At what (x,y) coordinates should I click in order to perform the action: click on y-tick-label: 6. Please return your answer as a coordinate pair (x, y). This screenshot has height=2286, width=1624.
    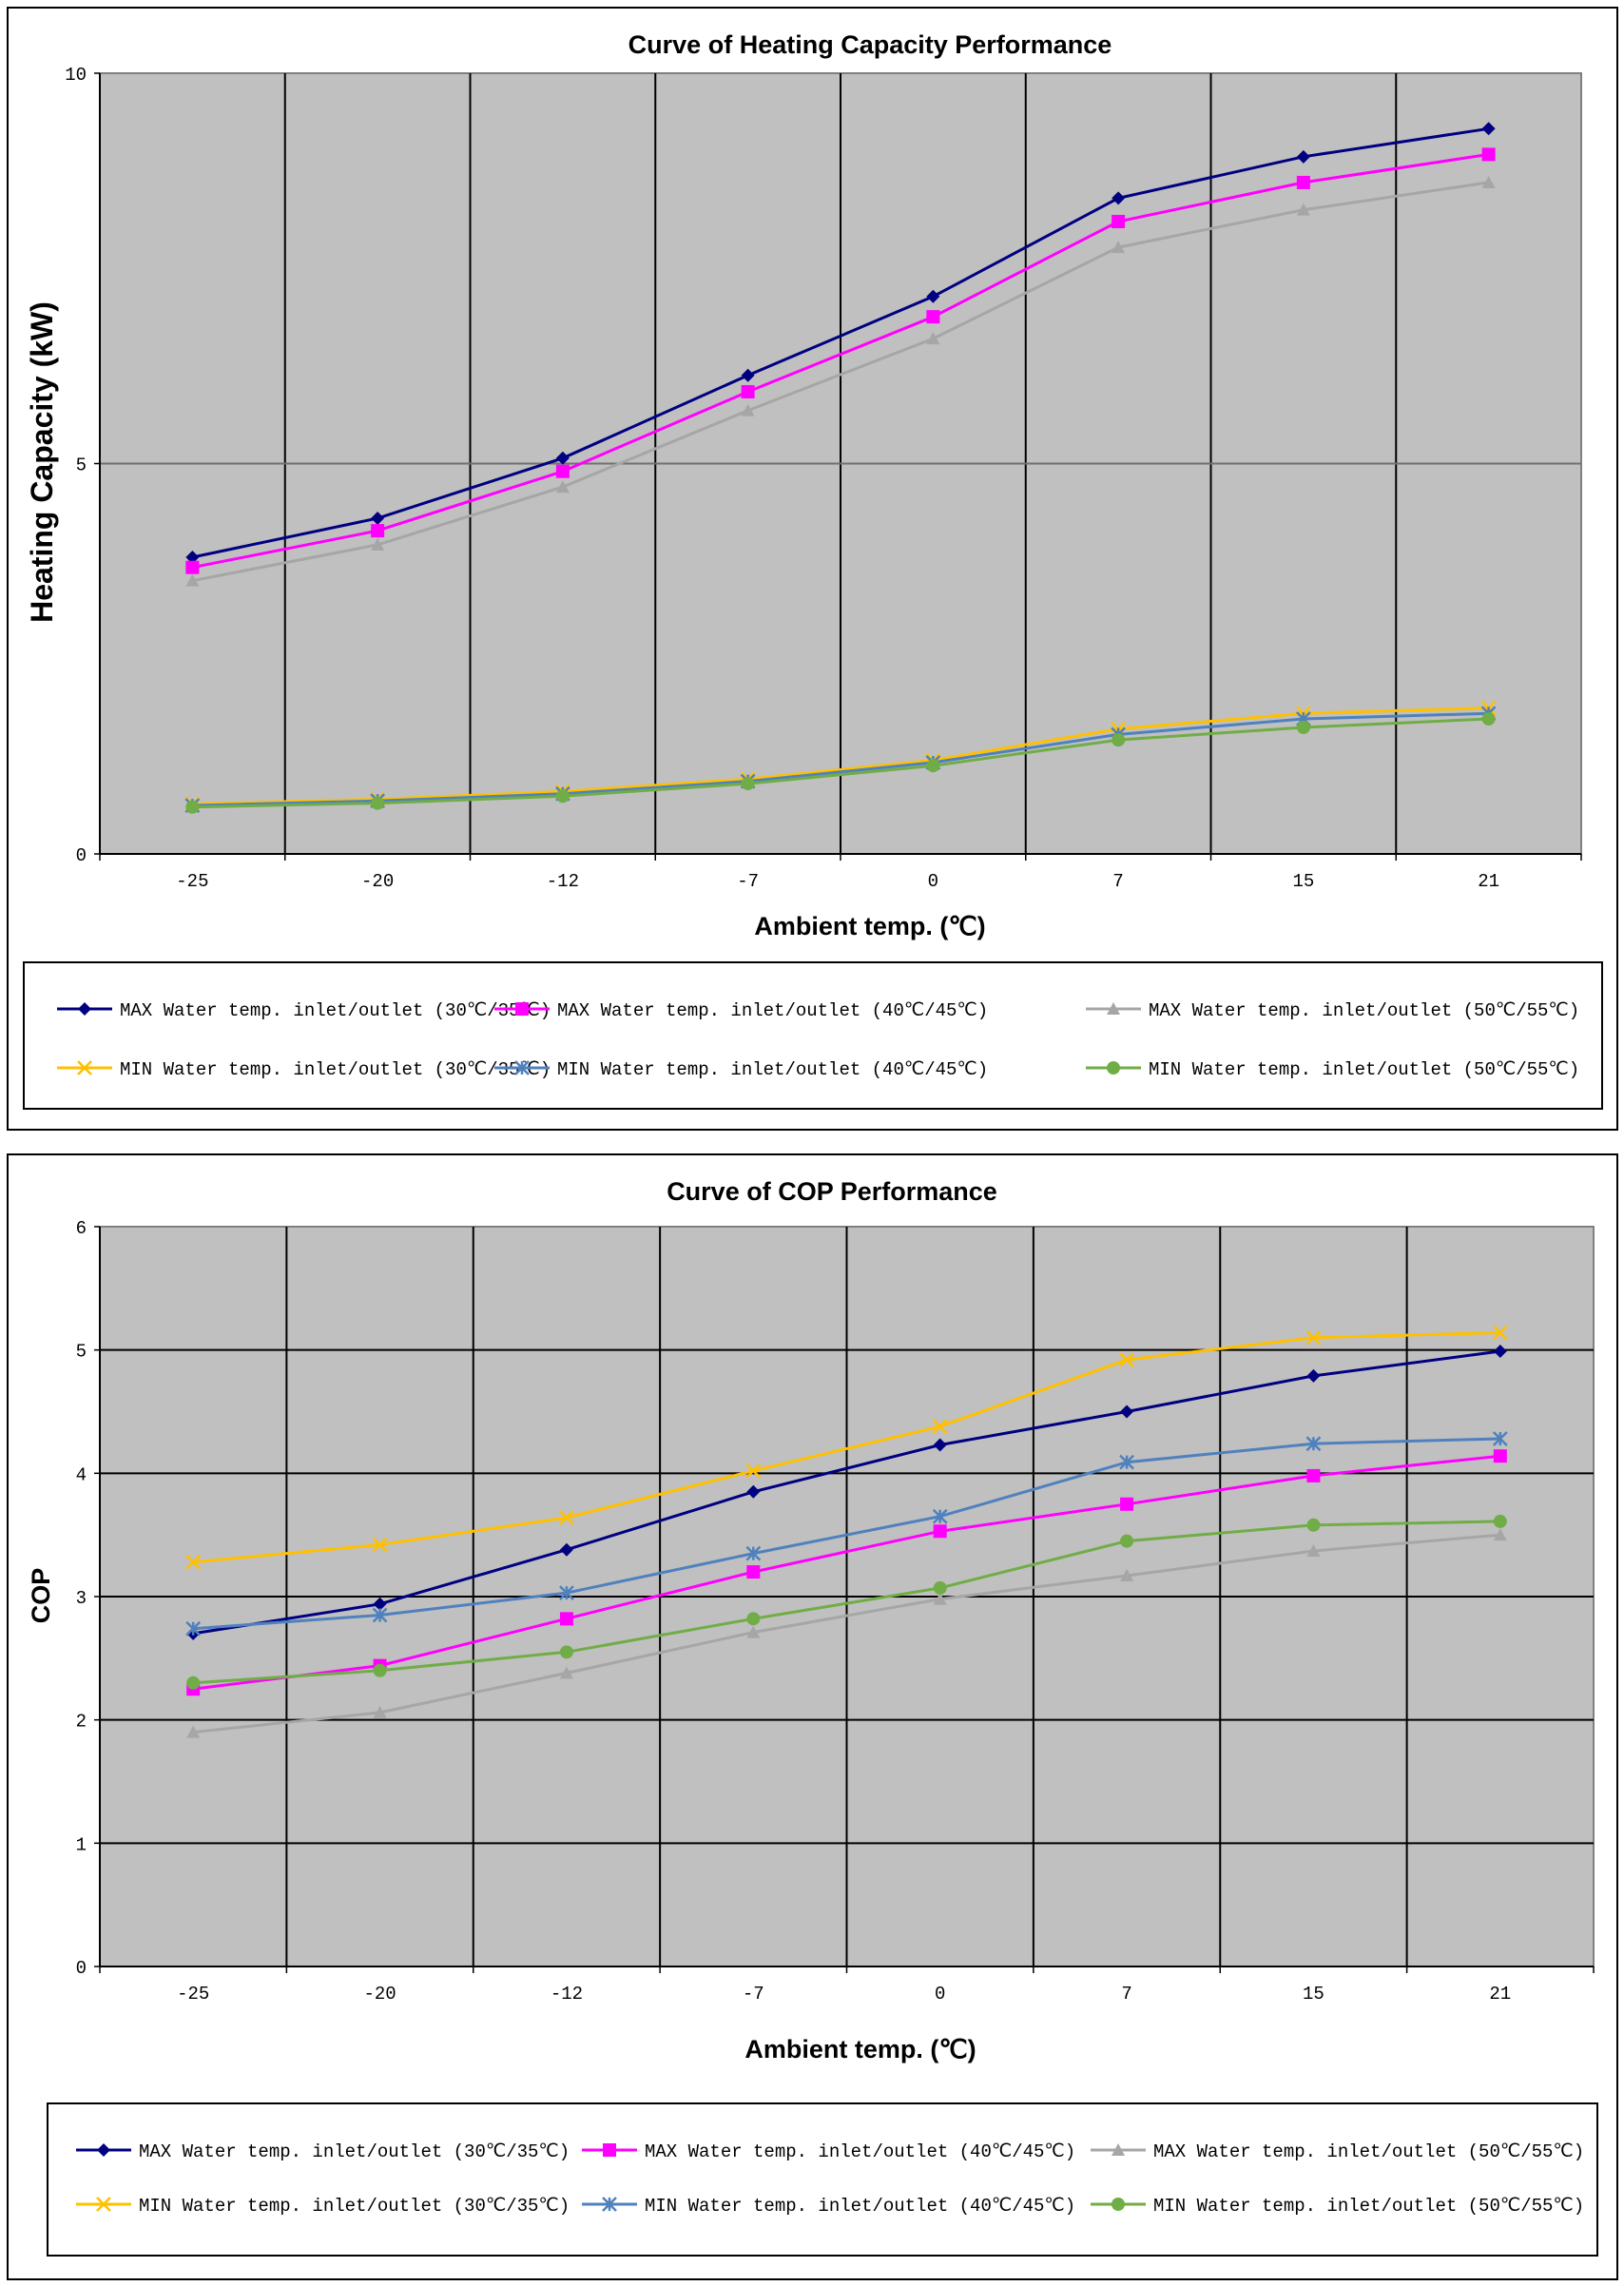
    Looking at the image, I should click on (81, 1228).